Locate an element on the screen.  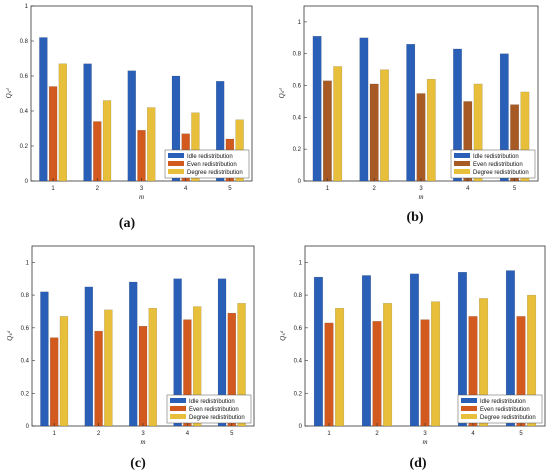
panel-label: (d) is located at coordinates (417, 463).